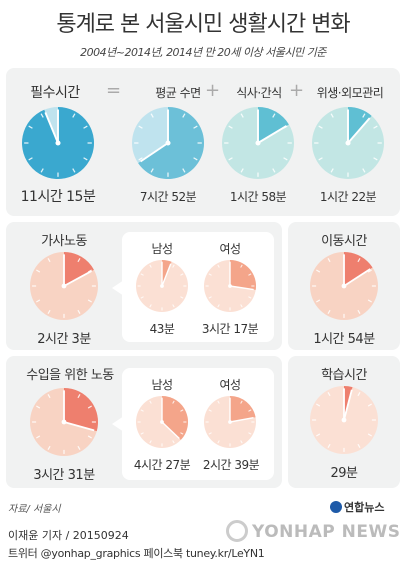 This screenshot has height=569, width=406. I want to click on commute-clock, so click(344, 286).